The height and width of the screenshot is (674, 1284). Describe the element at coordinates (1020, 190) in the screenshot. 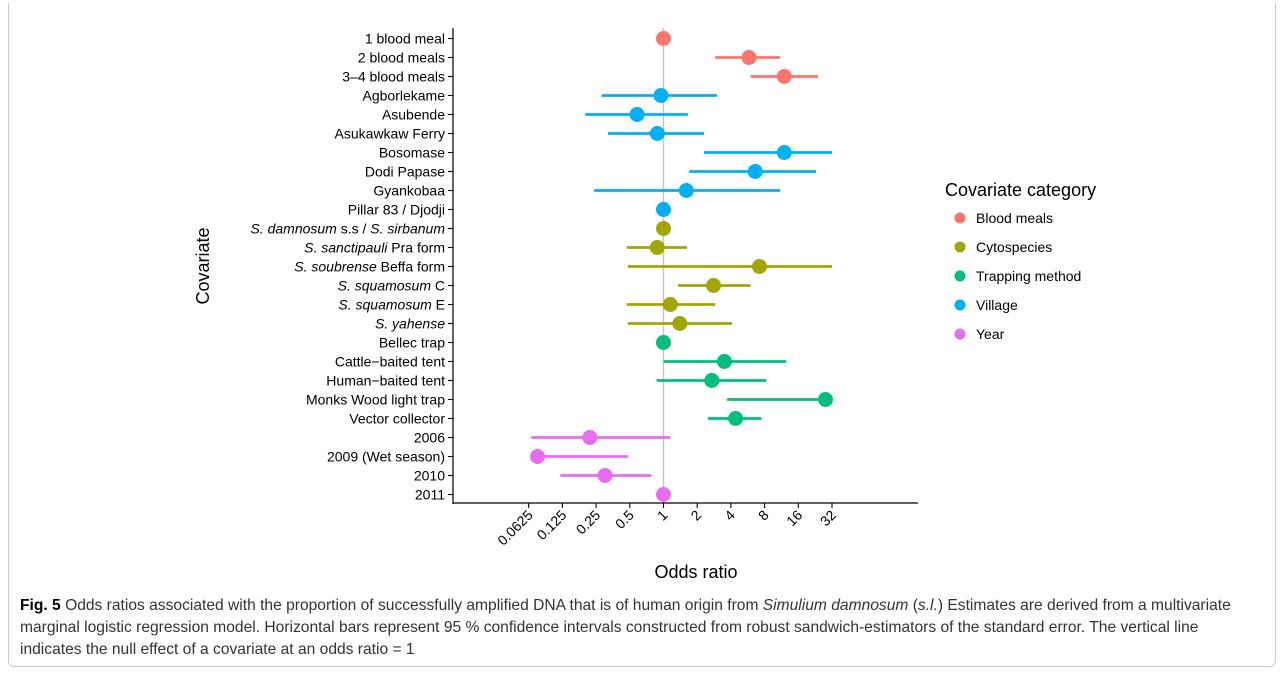

I see `legend-title: Covariate category` at that location.